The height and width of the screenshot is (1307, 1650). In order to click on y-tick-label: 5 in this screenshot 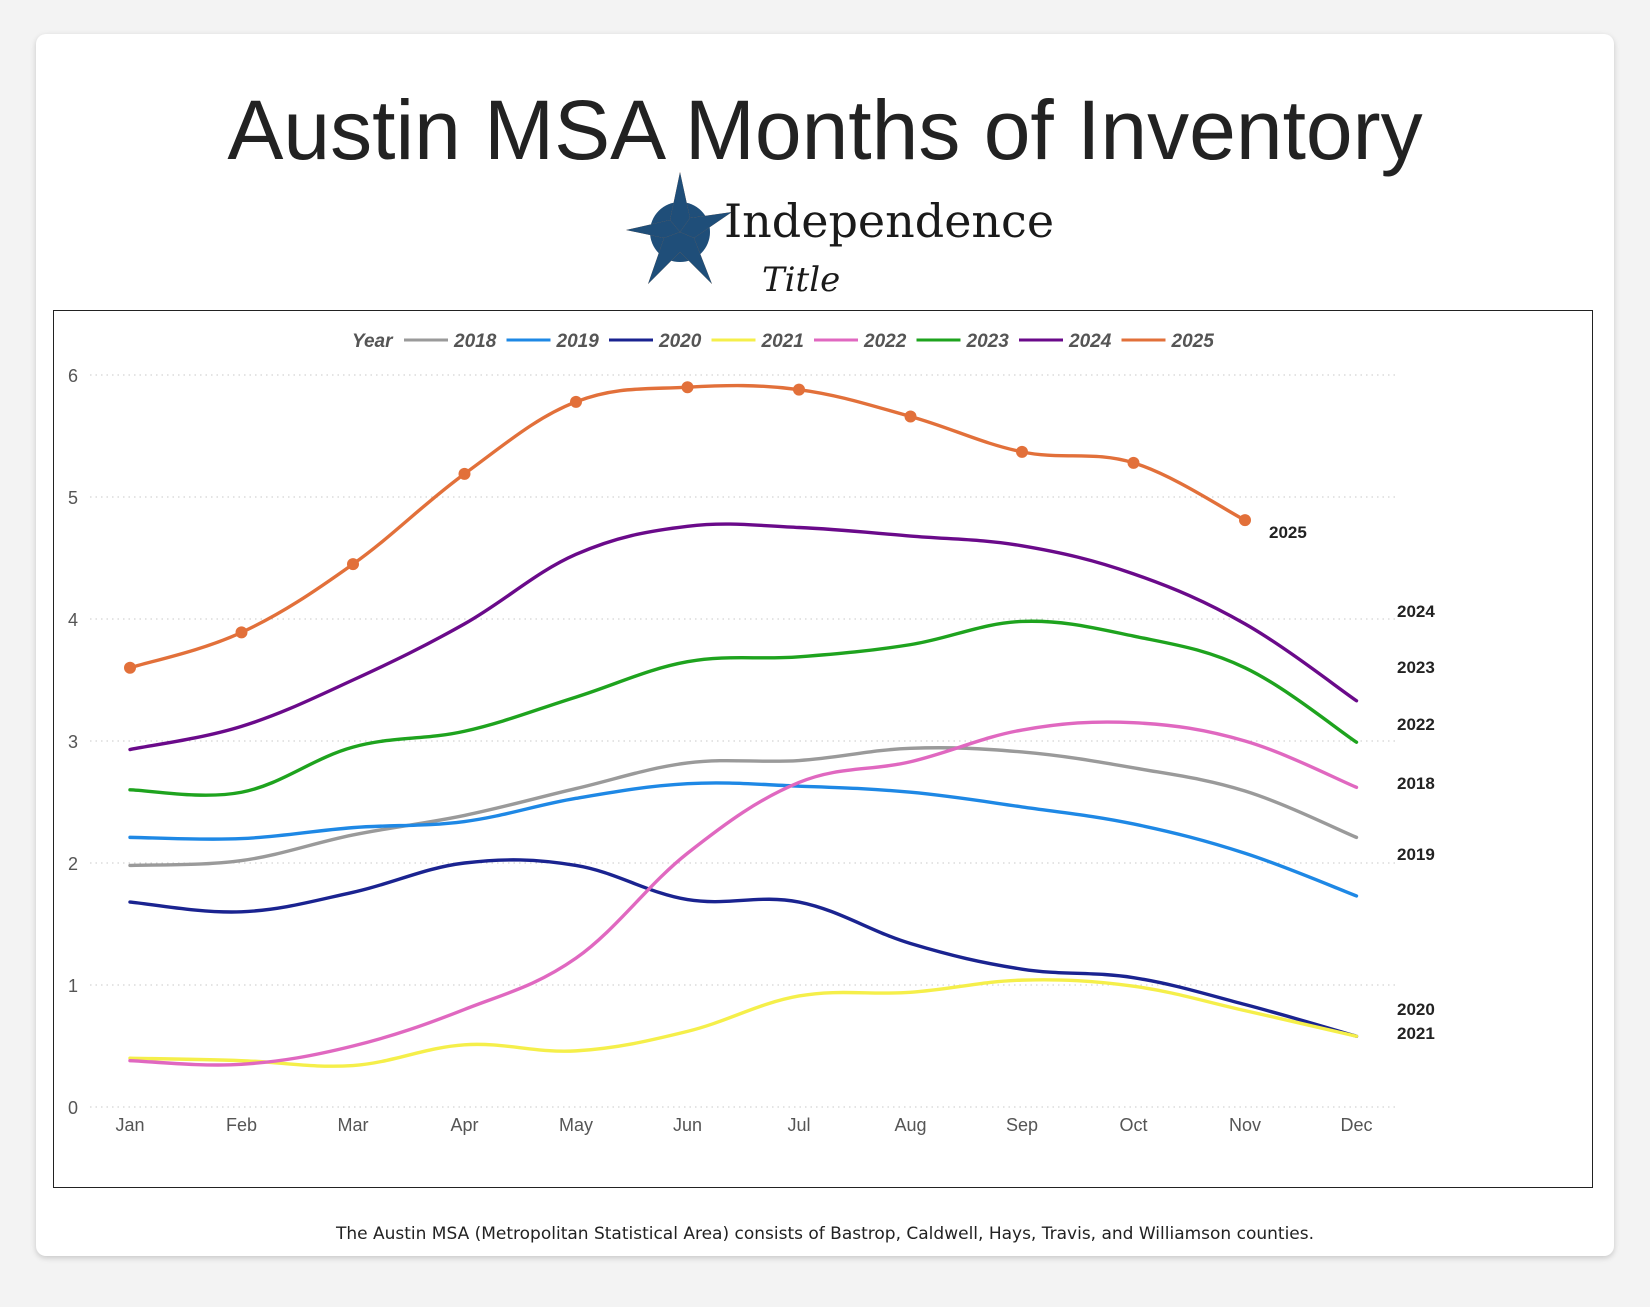, I will do `click(73, 498)`.